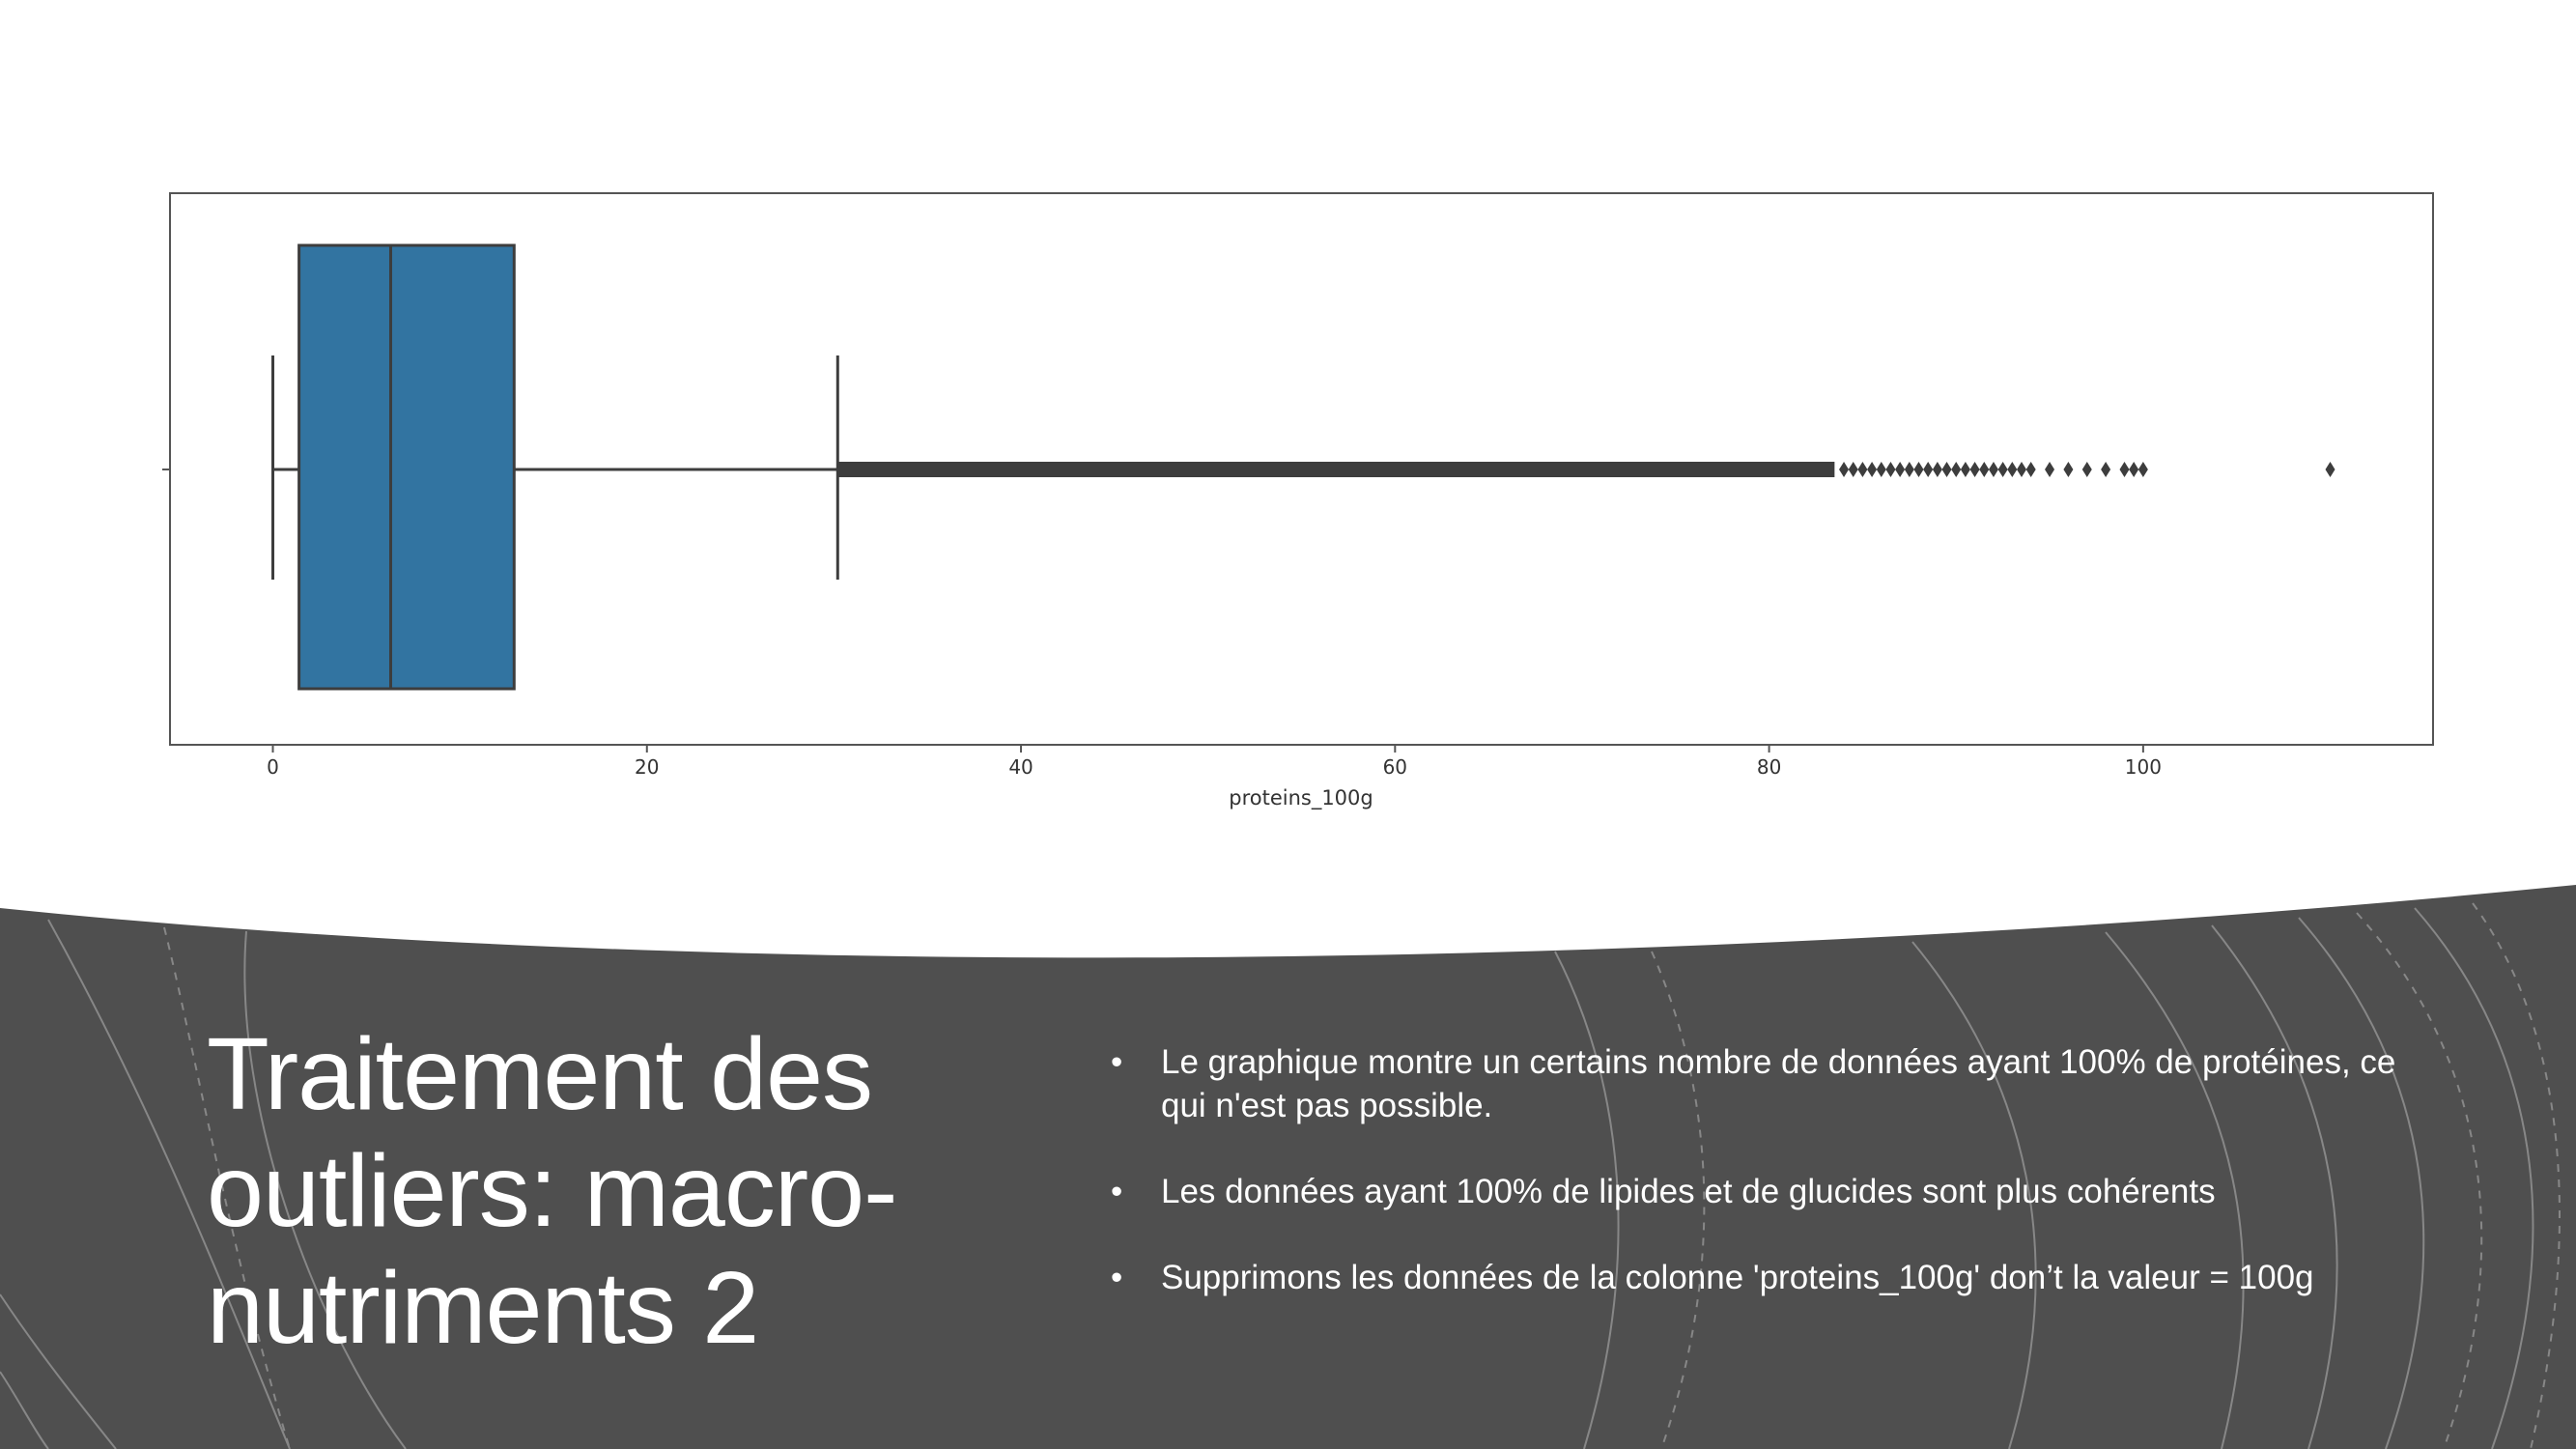 Image resolution: width=2576 pixels, height=1449 pixels. I want to click on title-line: Traitement des, so click(540, 1074).